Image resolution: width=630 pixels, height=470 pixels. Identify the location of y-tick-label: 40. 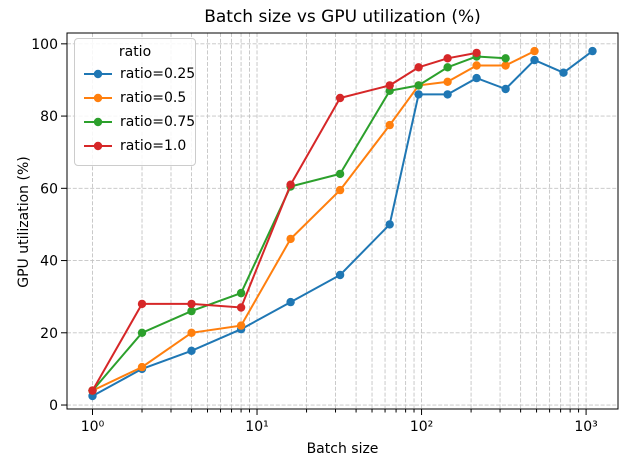
(49, 262).